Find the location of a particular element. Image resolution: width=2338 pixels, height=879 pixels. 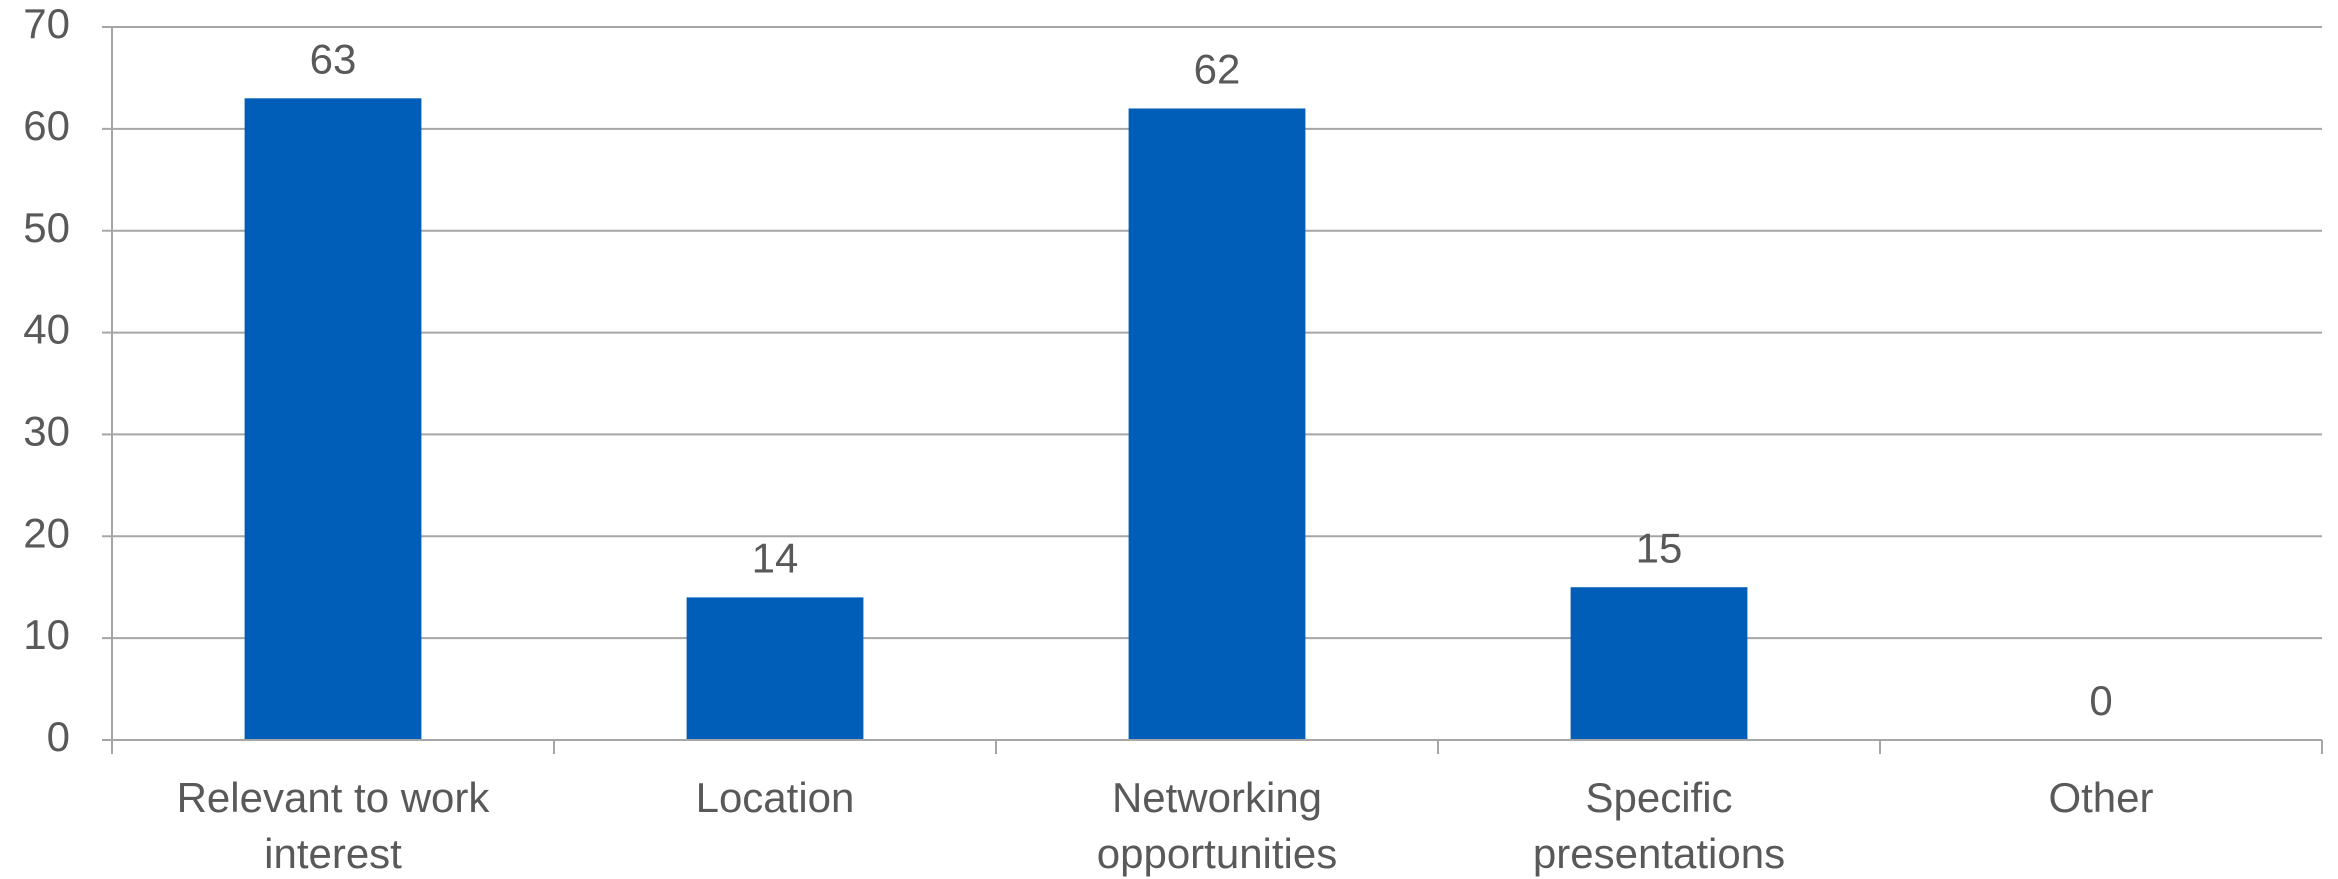

value-label: 62 is located at coordinates (1217, 69).